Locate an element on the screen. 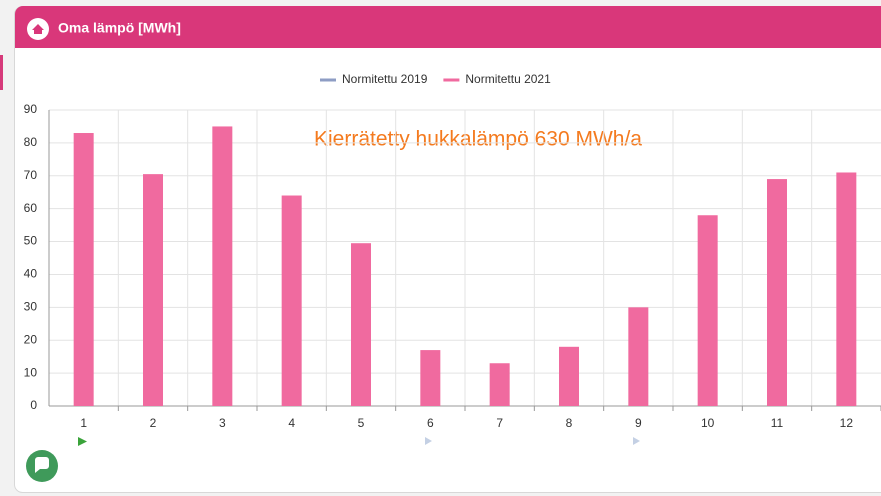 The width and height of the screenshot is (881, 496). x-tick-label: 6 is located at coordinates (430, 423).